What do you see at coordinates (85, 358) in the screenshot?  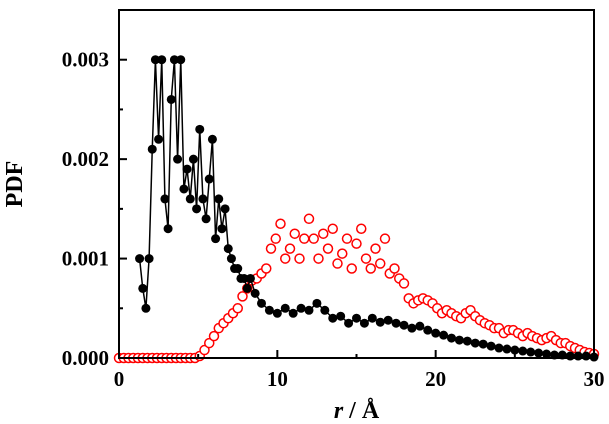 I see `y-tick-label: 0.000` at bounding box center [85, 358].